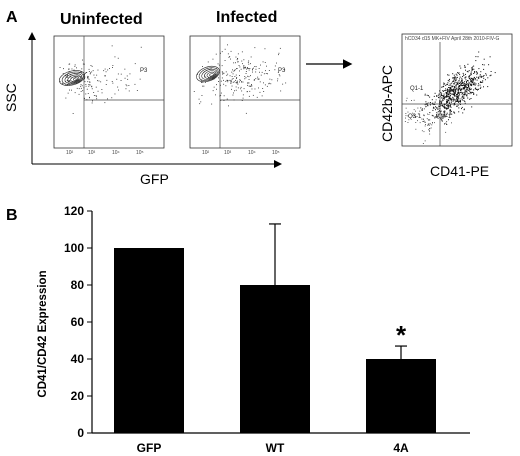 The width and height of the screenshot is (520, 456). What do you see at coordinates (415, 117) in the screenshot?
I see `quadrant-q3-label: Q3-1` at bounding box center [415, 117].